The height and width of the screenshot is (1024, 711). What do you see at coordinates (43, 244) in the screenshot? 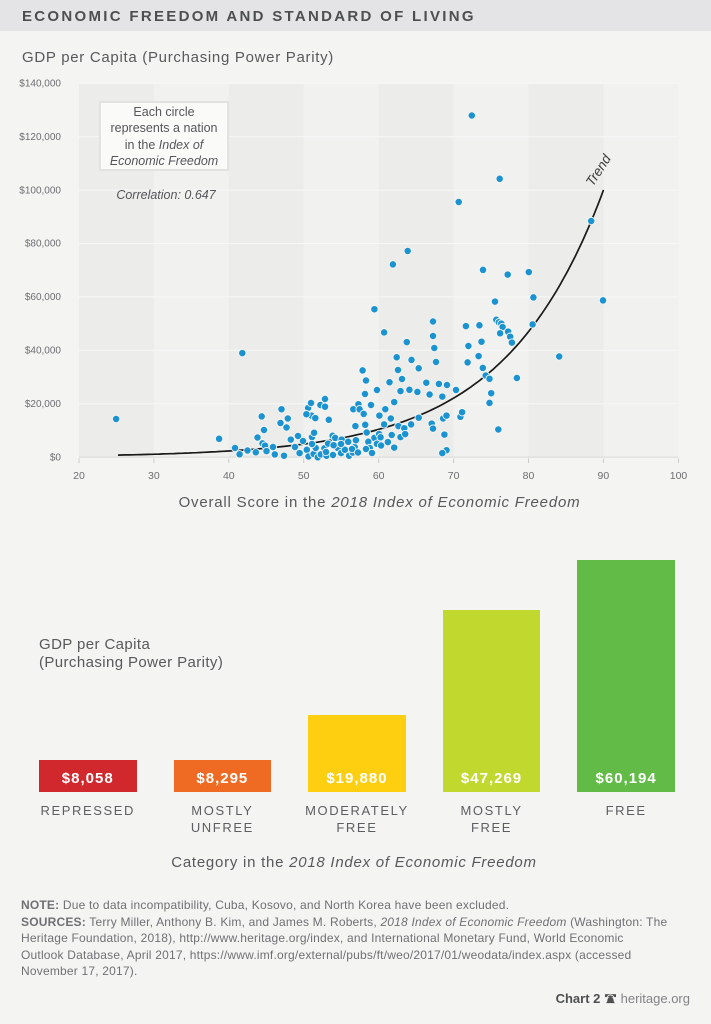
I see `svg-text: $80,000` at bounding box center [43, 244].